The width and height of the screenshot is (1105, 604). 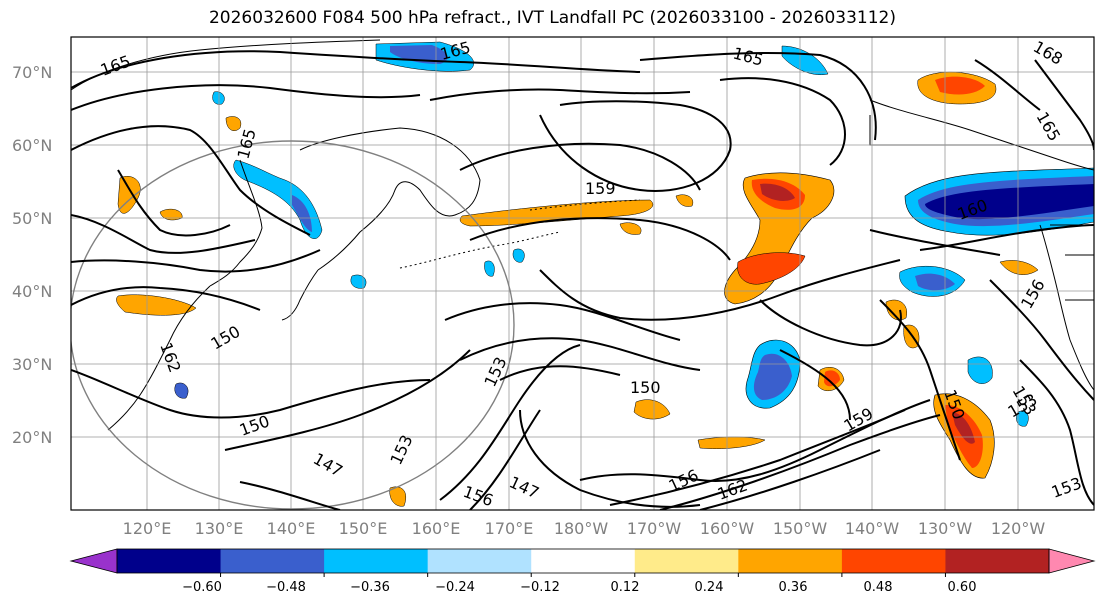 What do you see at coordinates (32, 291) in the screenshot?
I see `lat-label: 40°N` at bounding box center [32, 291].